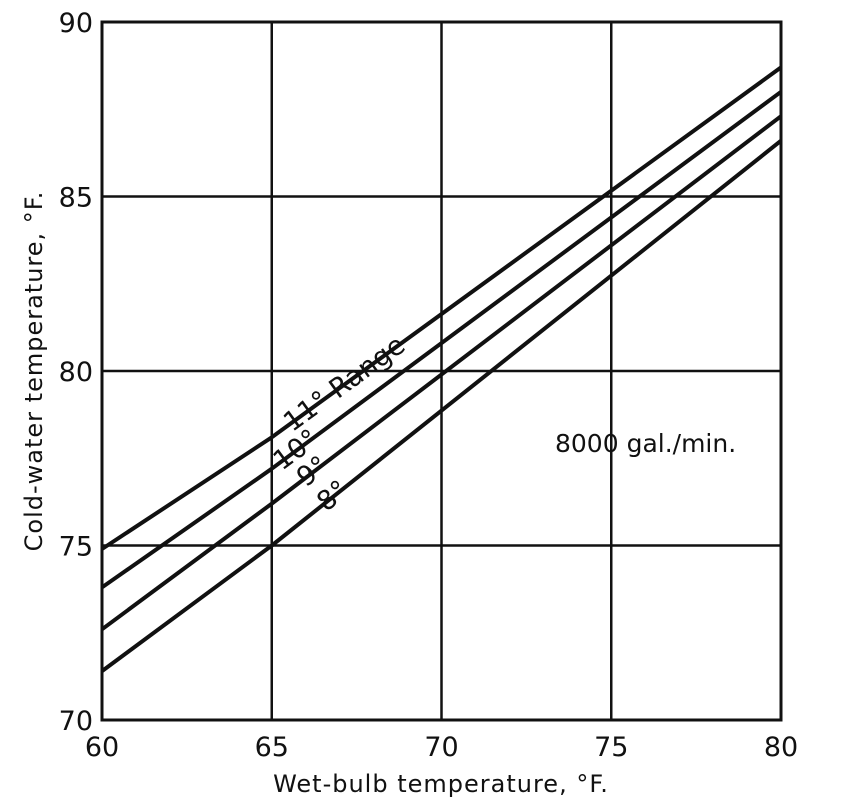 The width and height of the screenshot is (868, 810). Describe the element at coordinates (76, 198) in the screenshot. I see `y-tick-label: 85` at that location.